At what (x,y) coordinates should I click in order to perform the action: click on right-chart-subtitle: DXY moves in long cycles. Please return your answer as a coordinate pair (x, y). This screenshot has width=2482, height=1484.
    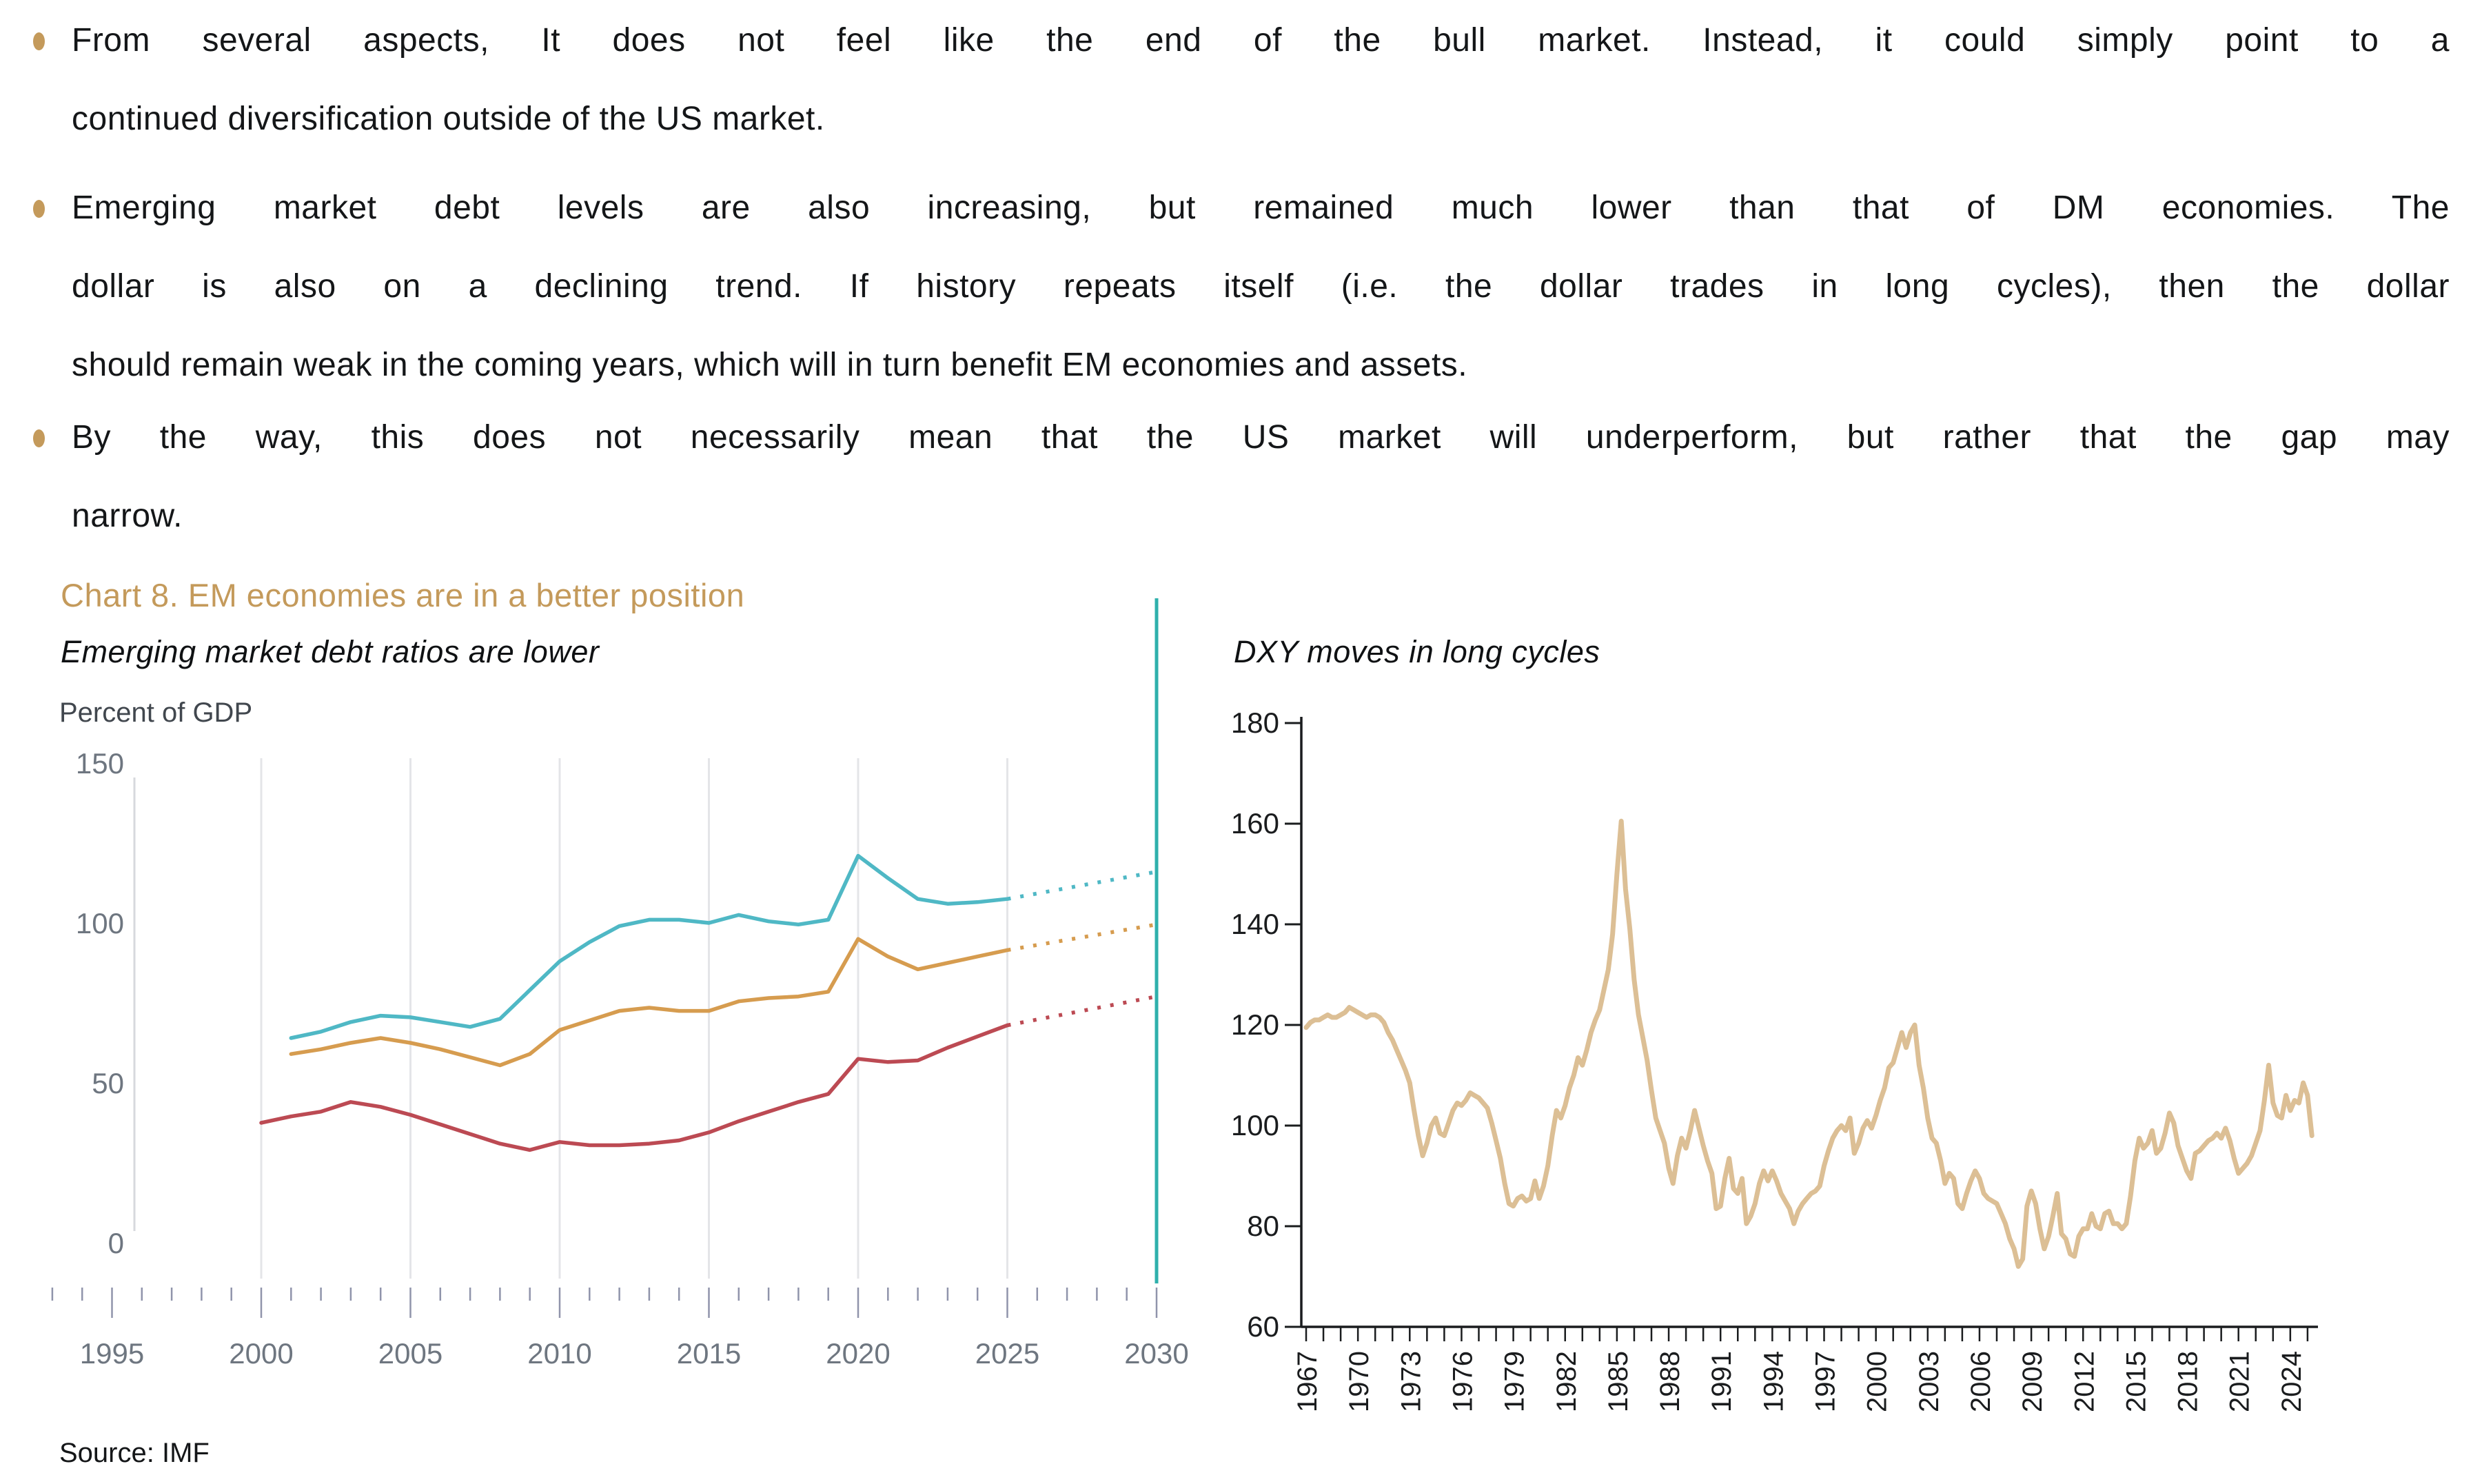
    Looking at the image, I should click on (1417, 651).